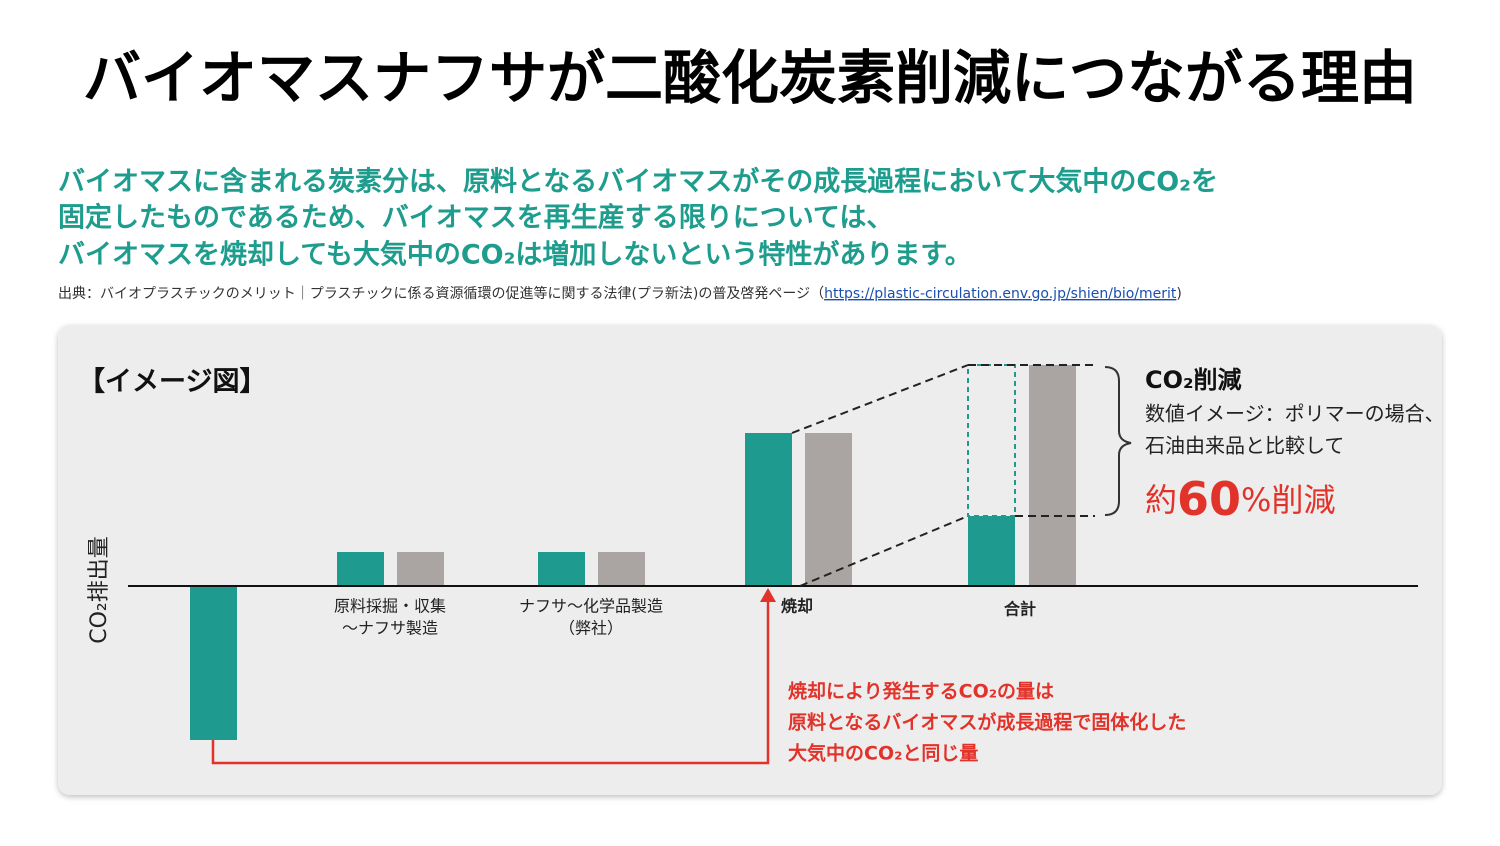 The image size is (1500, 846). What do you see at coordinates (883, 753) in the screenshot?
I see `note-line: 大気中のCO₂と同じ量` at bounding box center [883, 753].